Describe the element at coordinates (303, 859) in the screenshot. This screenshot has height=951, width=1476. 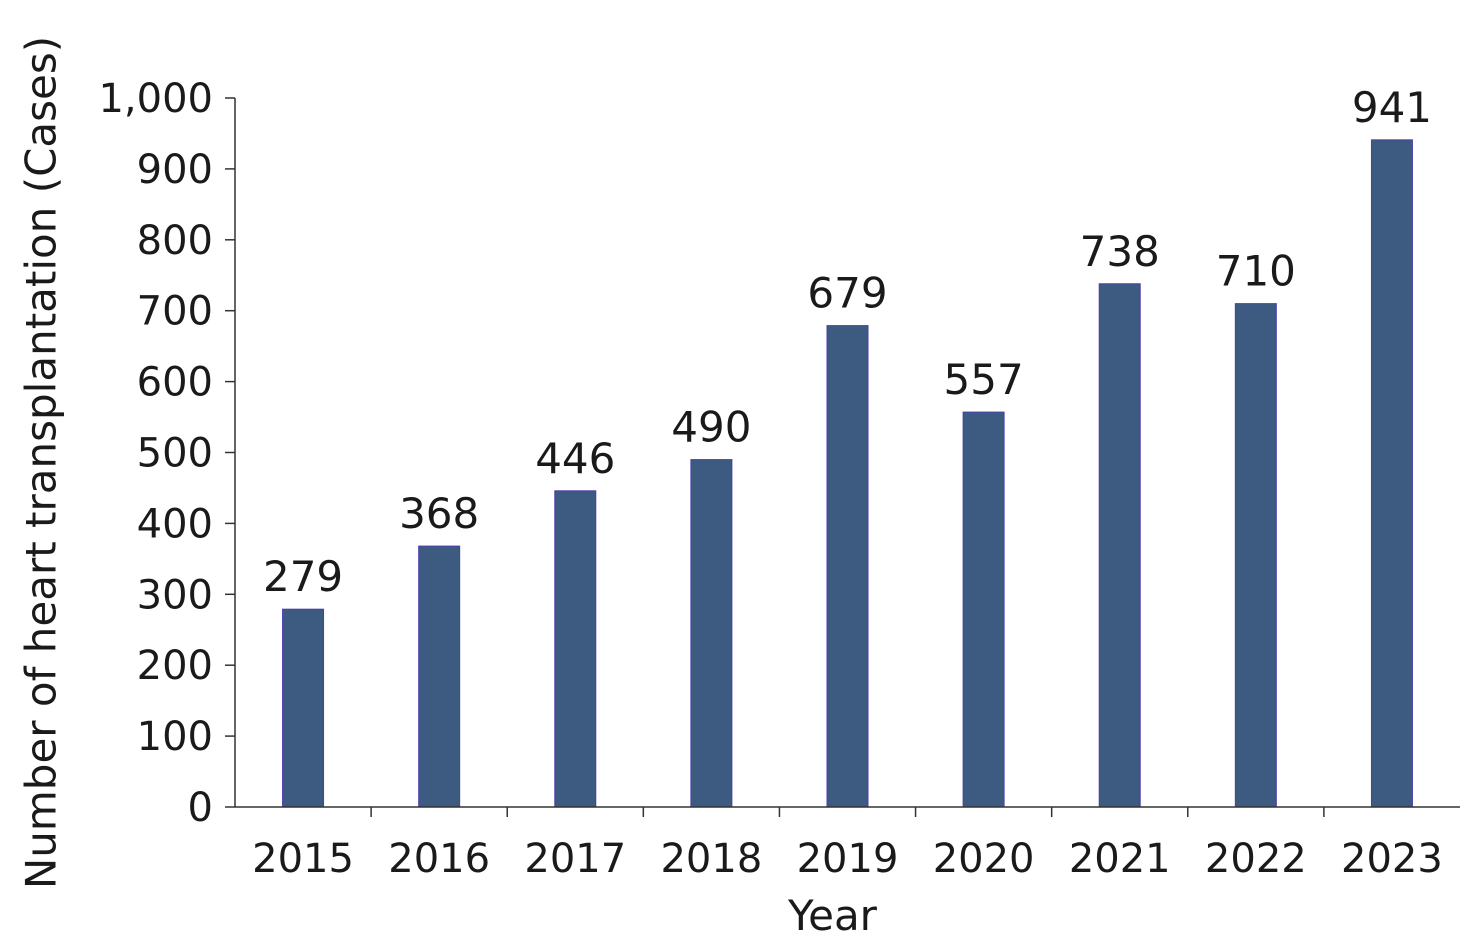
I see `x-tick-label: 2015` at that location.